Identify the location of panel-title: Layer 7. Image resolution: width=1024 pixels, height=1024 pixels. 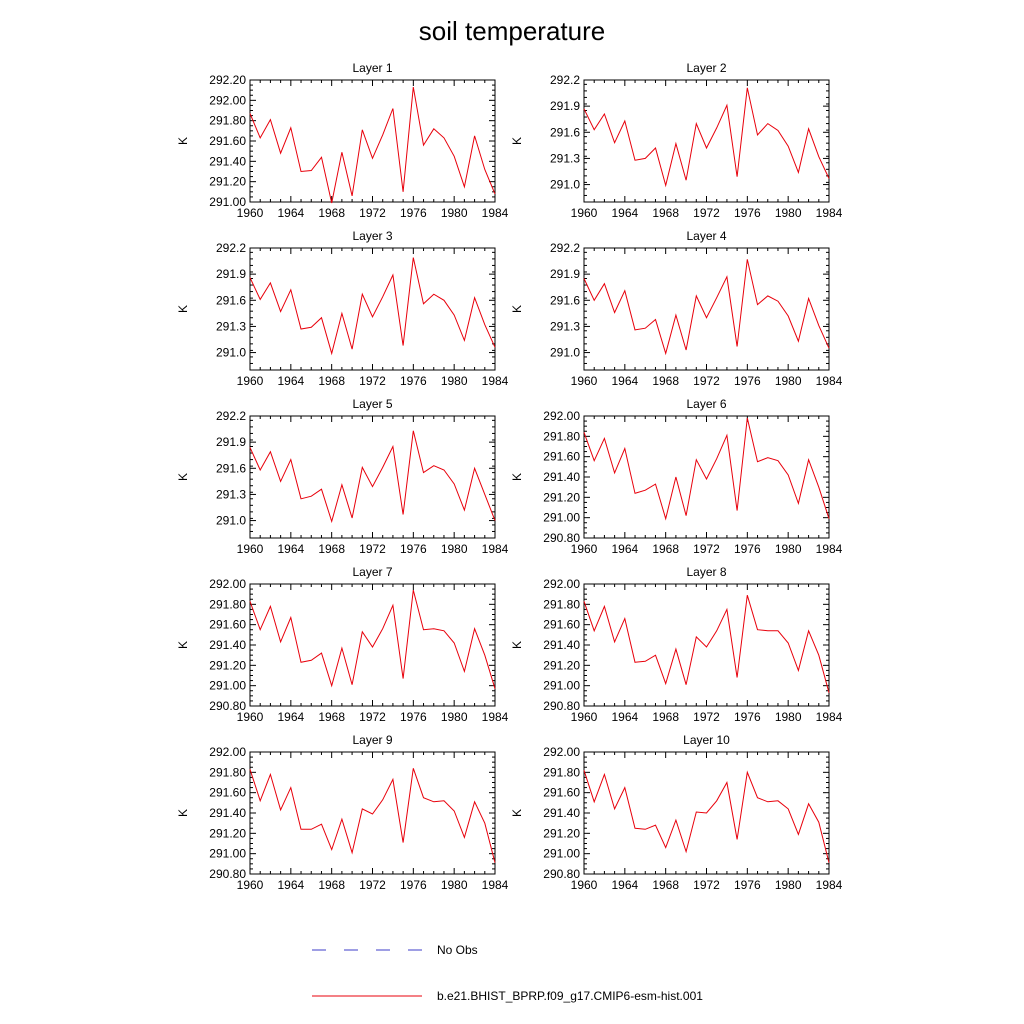
(372, 572).